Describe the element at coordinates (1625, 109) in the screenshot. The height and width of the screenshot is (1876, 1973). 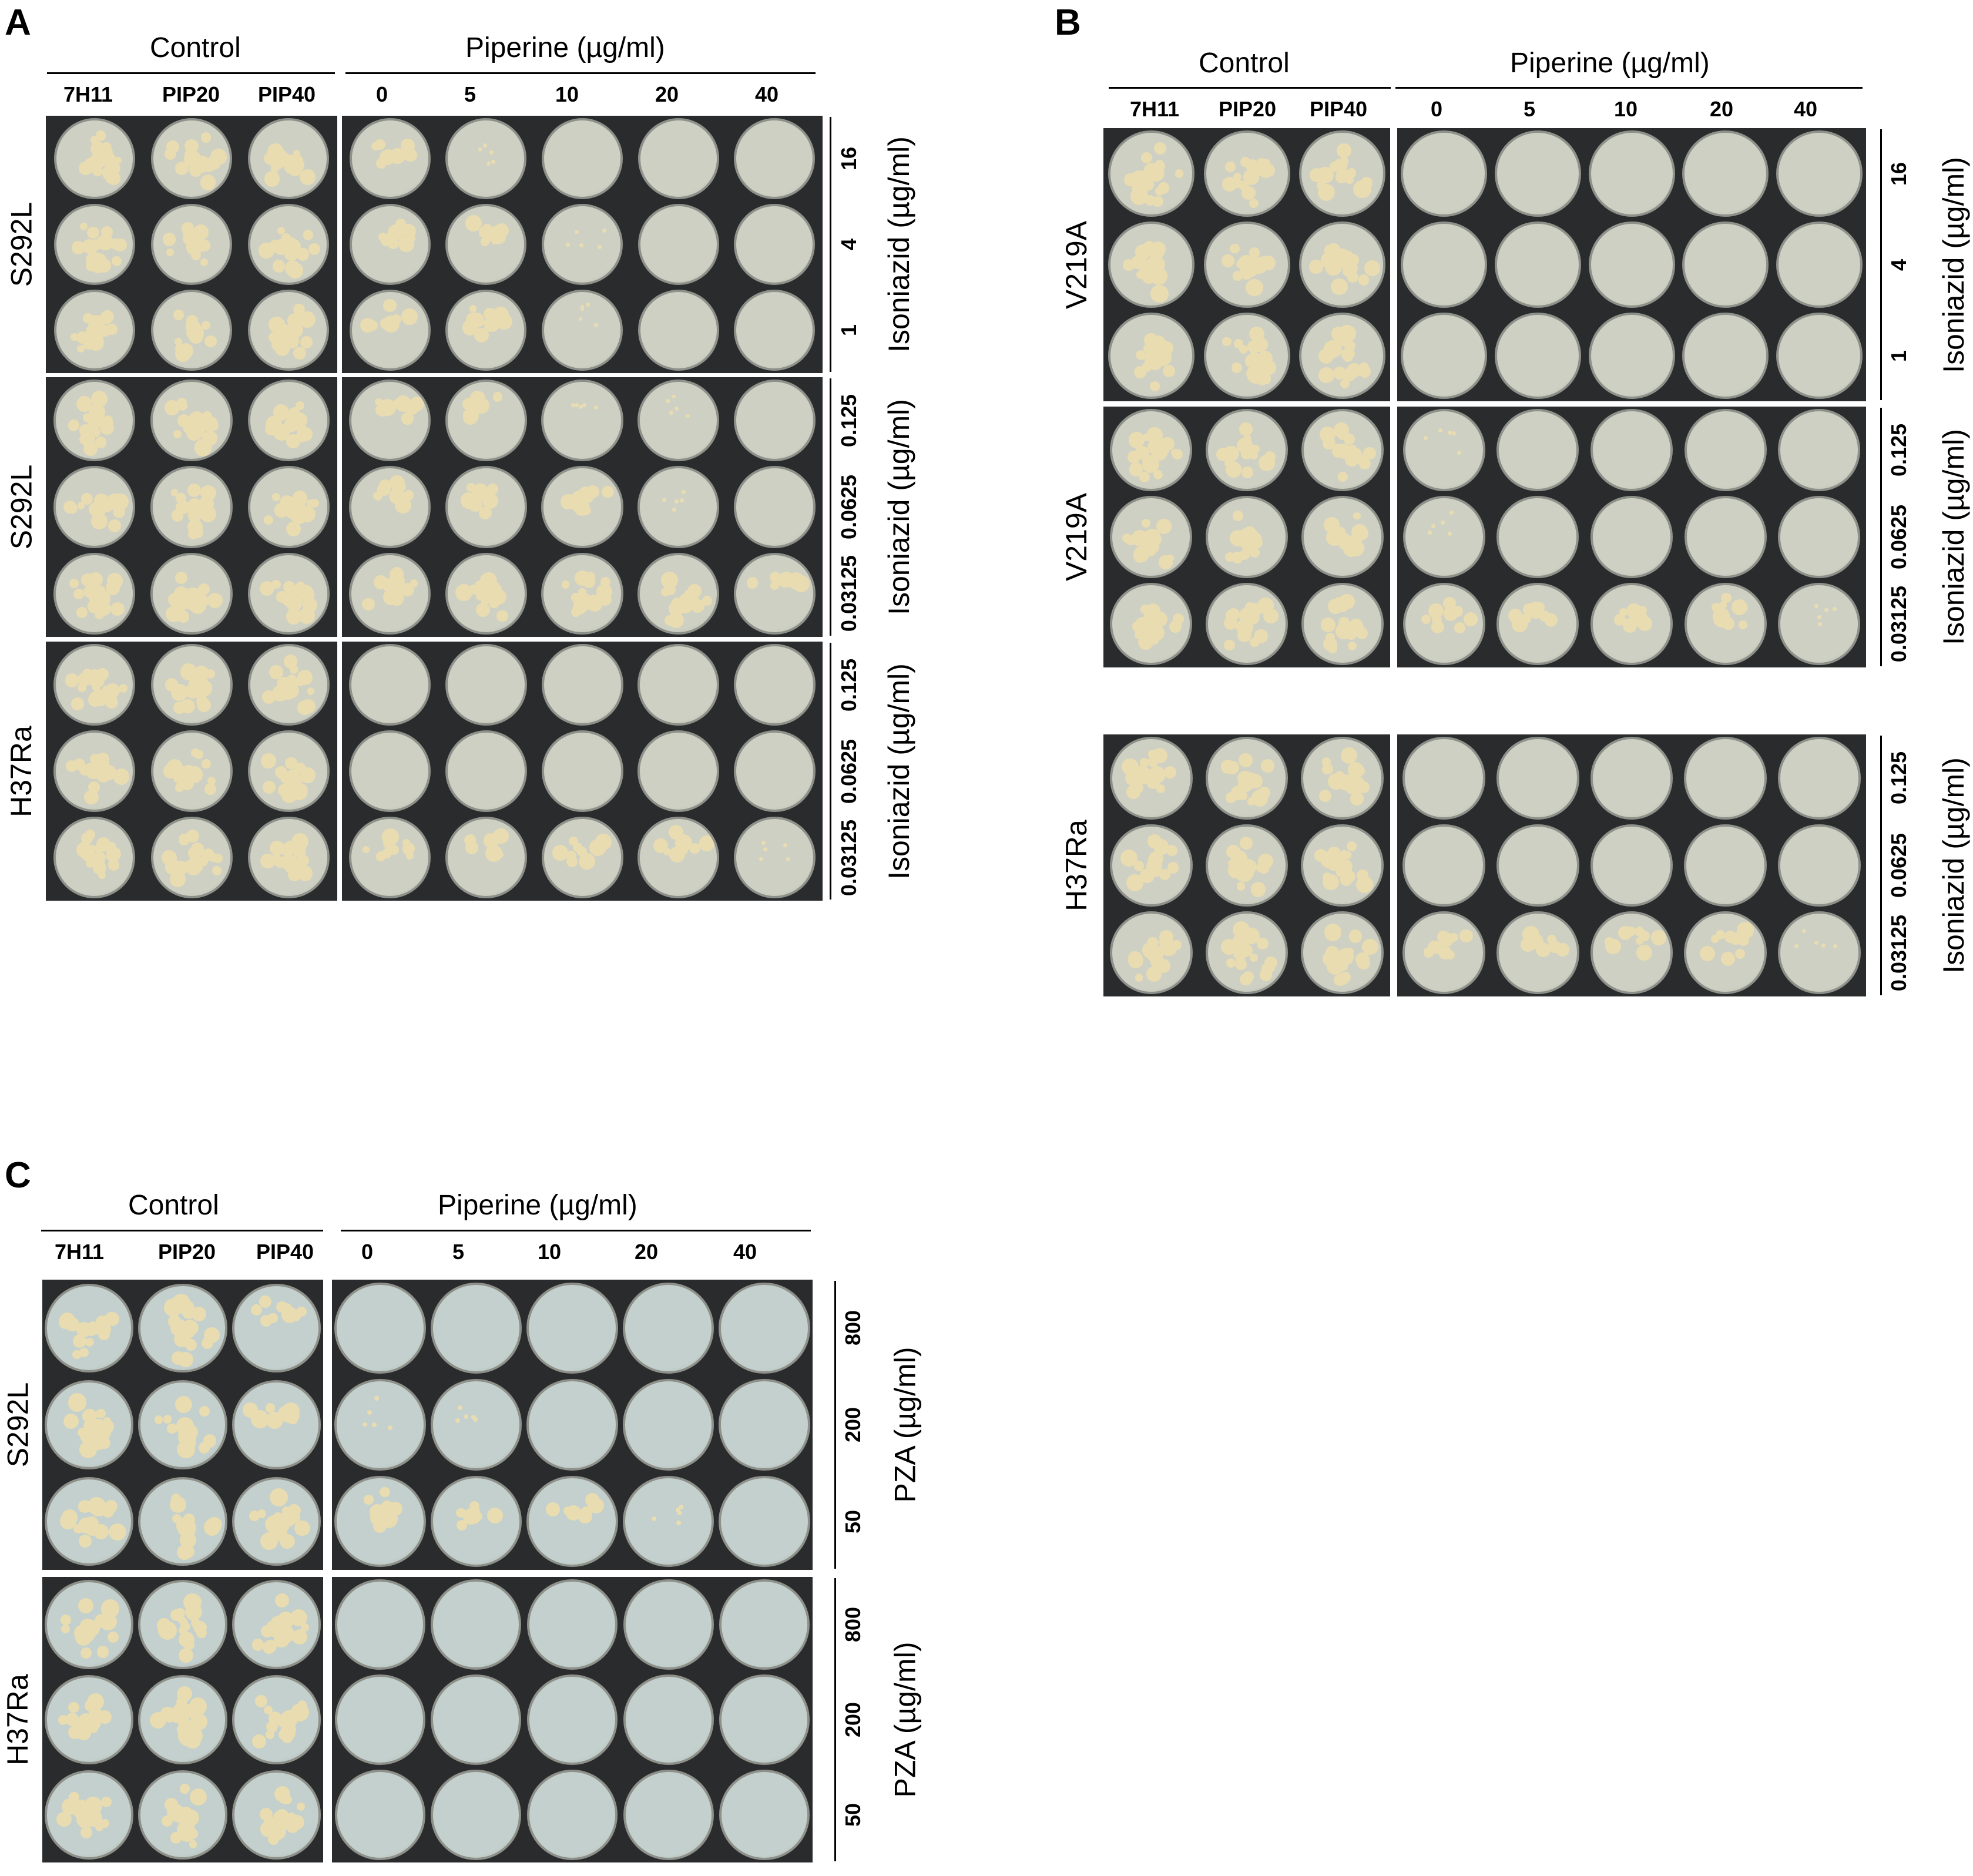
I see `col-label-b-5: 10` at that location.